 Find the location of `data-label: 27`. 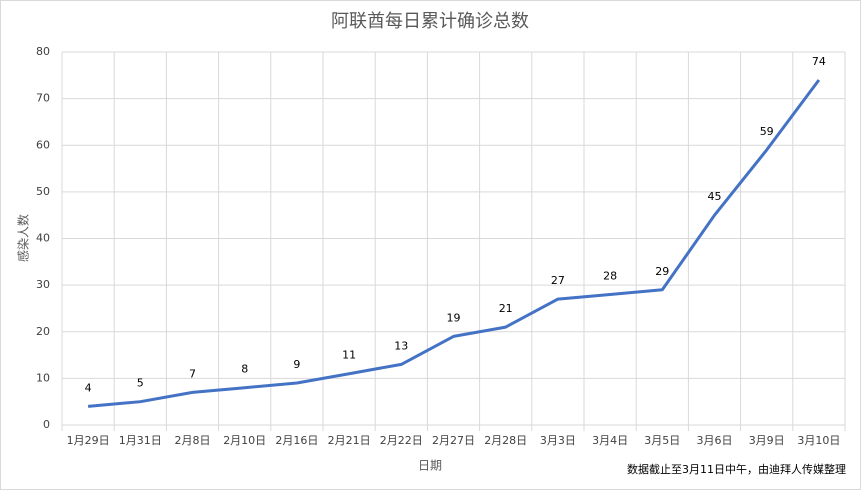

data-label: 27 is located at coordinates (558, 280).